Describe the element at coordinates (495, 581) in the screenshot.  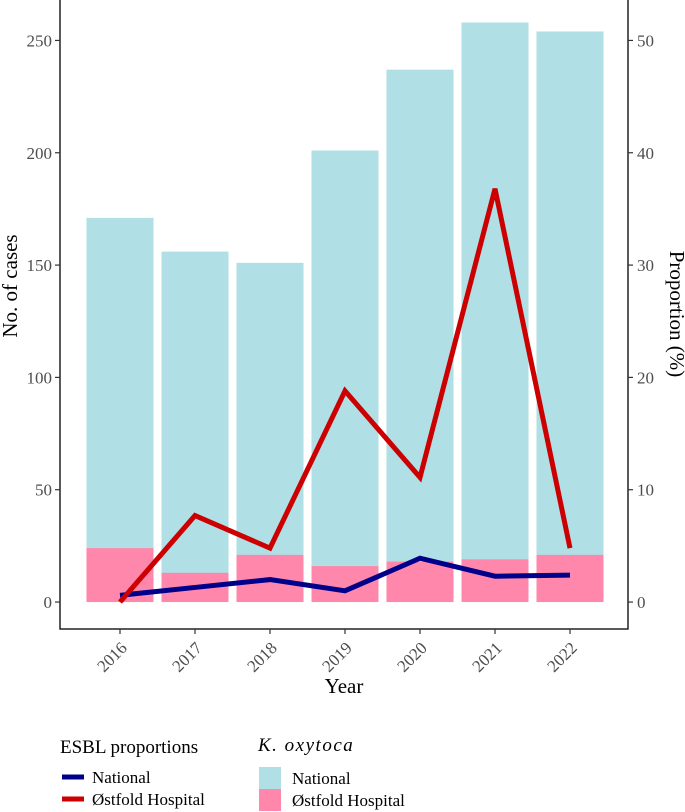
I see `bar-ostfold-2021` at that location.